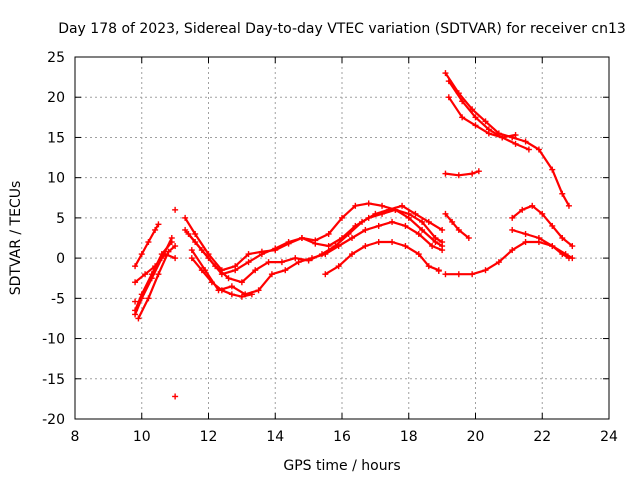 This screenshot has width=640, height=480. What do you see at coordinates (75, 437) in the screenshot?
I see `x-tick-label: 8` at bounding box center [75, 437].